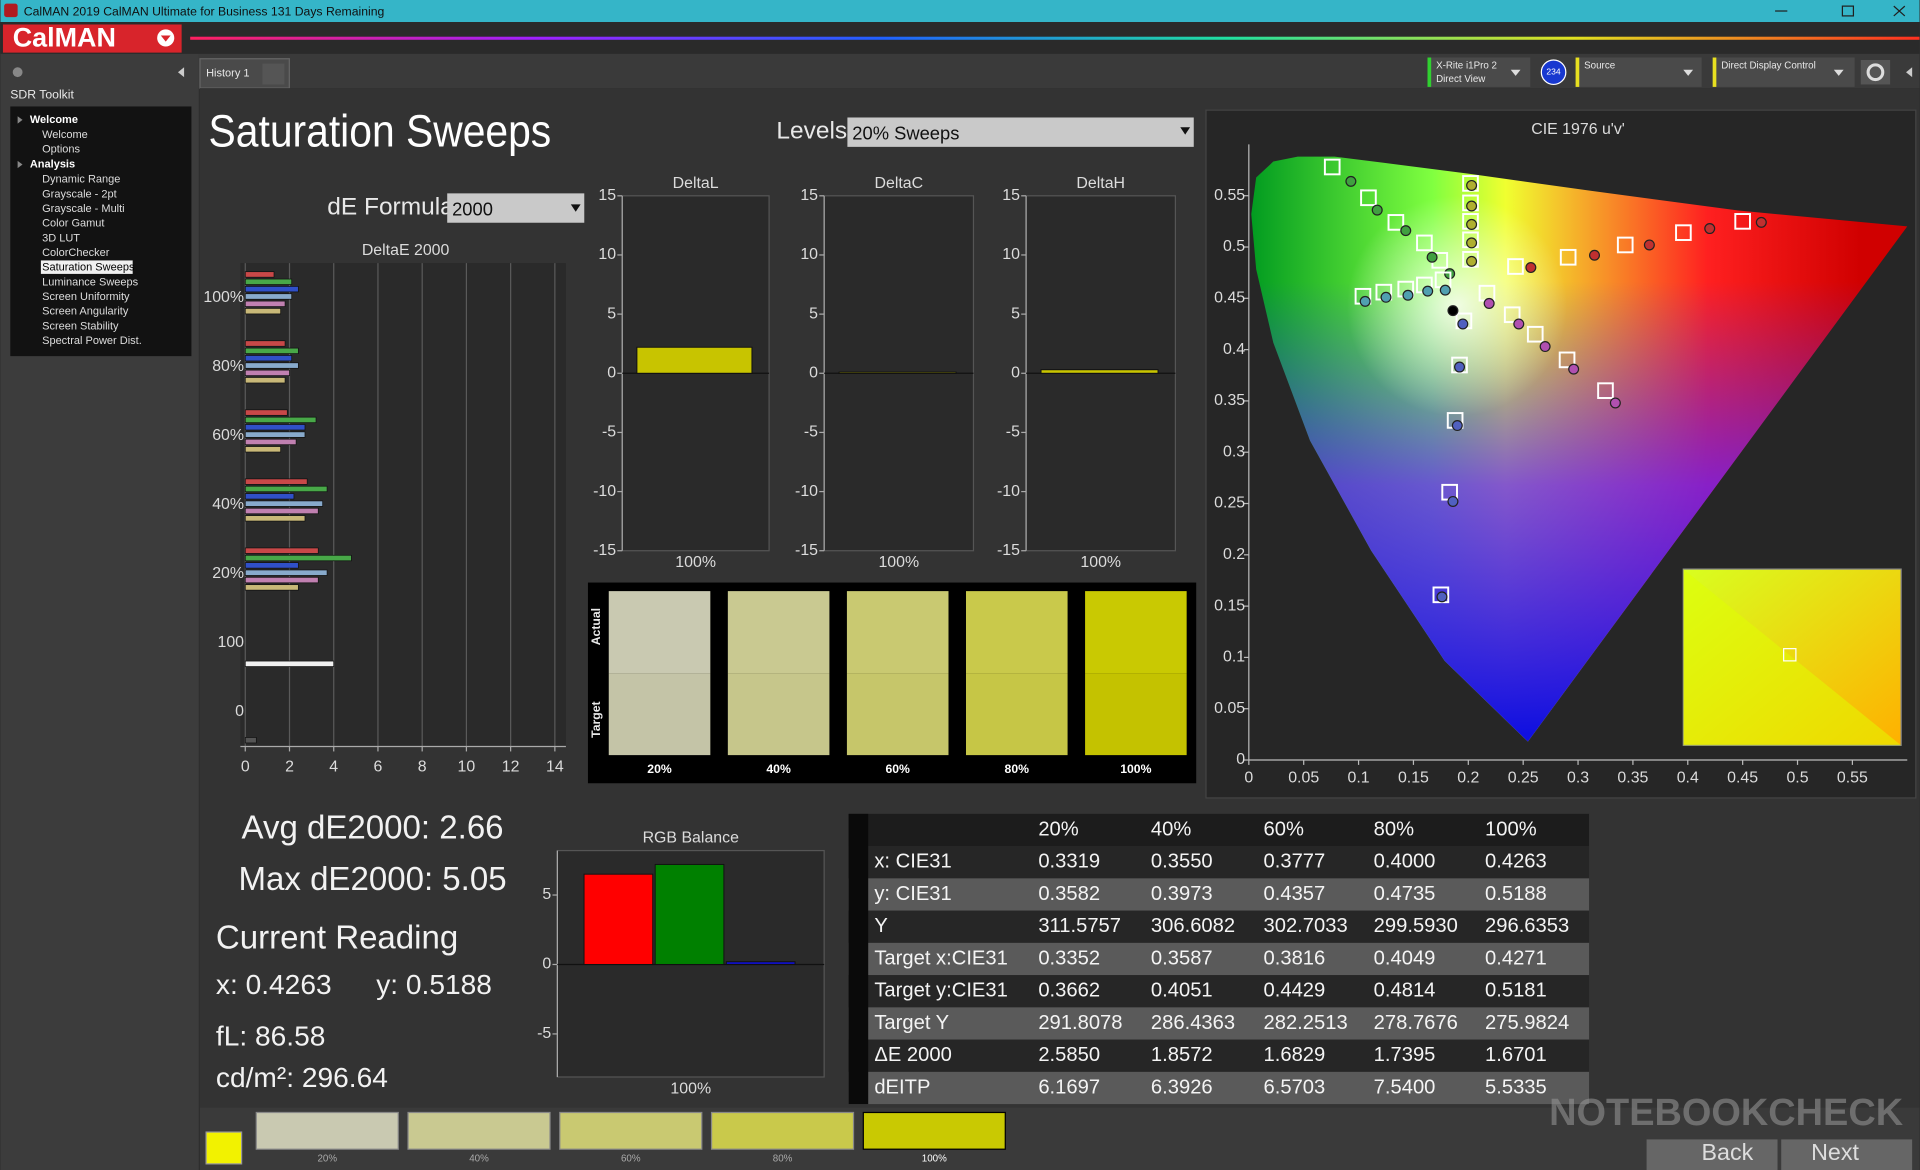 The image size is (1920, 1170). Describe the element at coordinates (273, 74) in the screenshot. I see `add-tab` at that location.